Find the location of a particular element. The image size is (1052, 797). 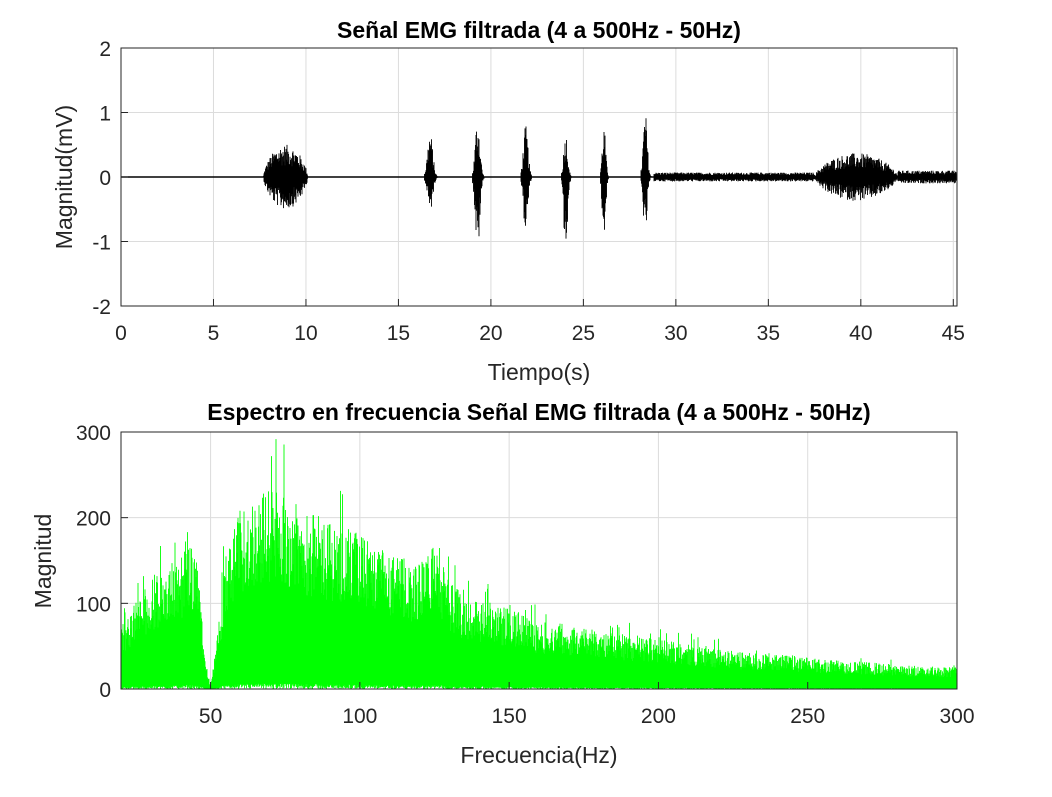

x-tick-label: 50 is located at coordinates (210, 716).